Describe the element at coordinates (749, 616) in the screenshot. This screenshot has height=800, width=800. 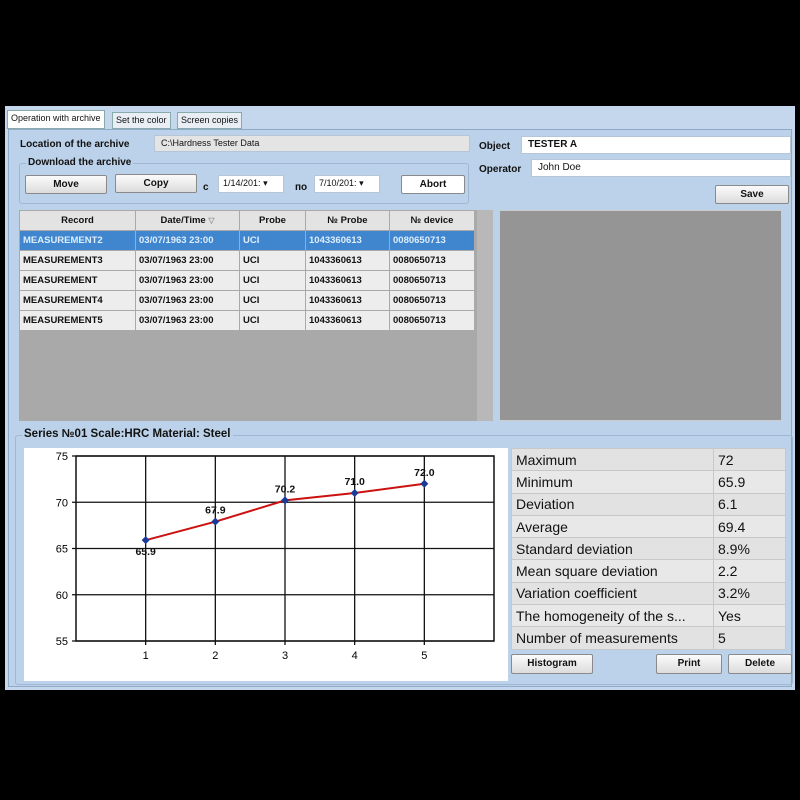
I see `stat-value: Yes` at that location.